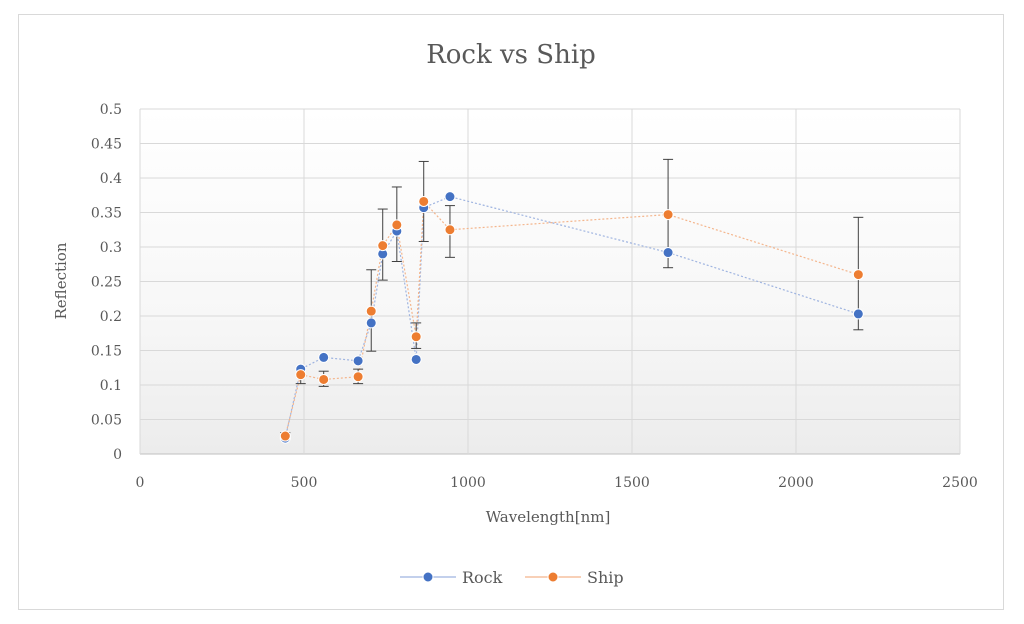 The width and height of the screenshot is (1024, 624). What do you see at coordinates (61, 280) in the screenshot?
I see `y-axis-label: Reflection` at bounding box center [61, 280].